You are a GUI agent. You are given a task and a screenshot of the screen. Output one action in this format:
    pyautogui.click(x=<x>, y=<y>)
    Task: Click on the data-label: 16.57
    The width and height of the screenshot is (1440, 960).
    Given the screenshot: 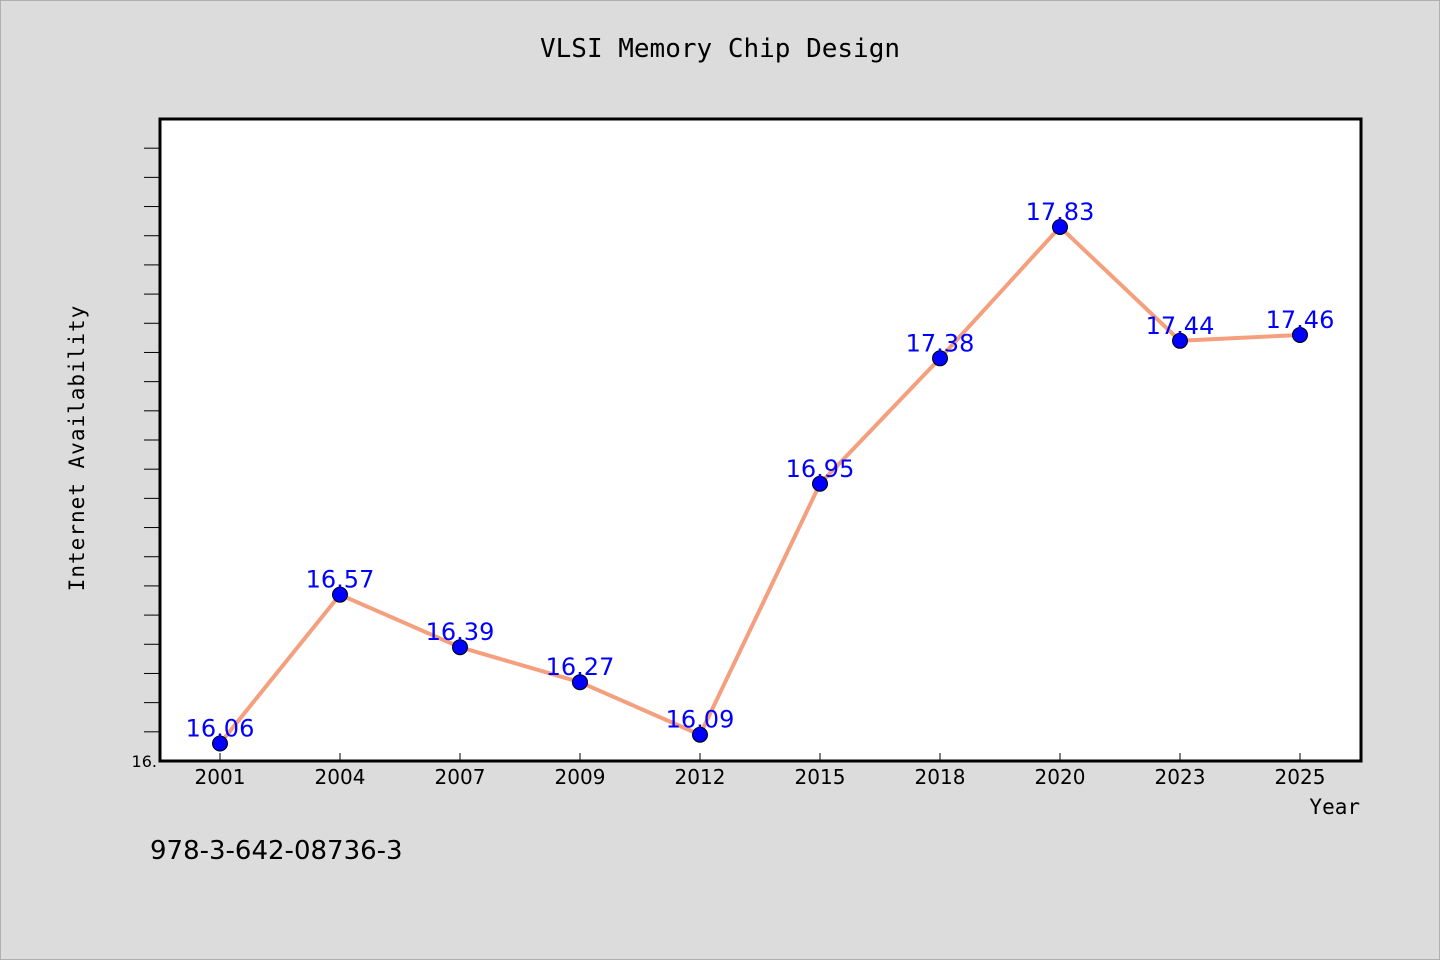 What is the action you would take?
    pyautogui.click(x=340, y=580)
    